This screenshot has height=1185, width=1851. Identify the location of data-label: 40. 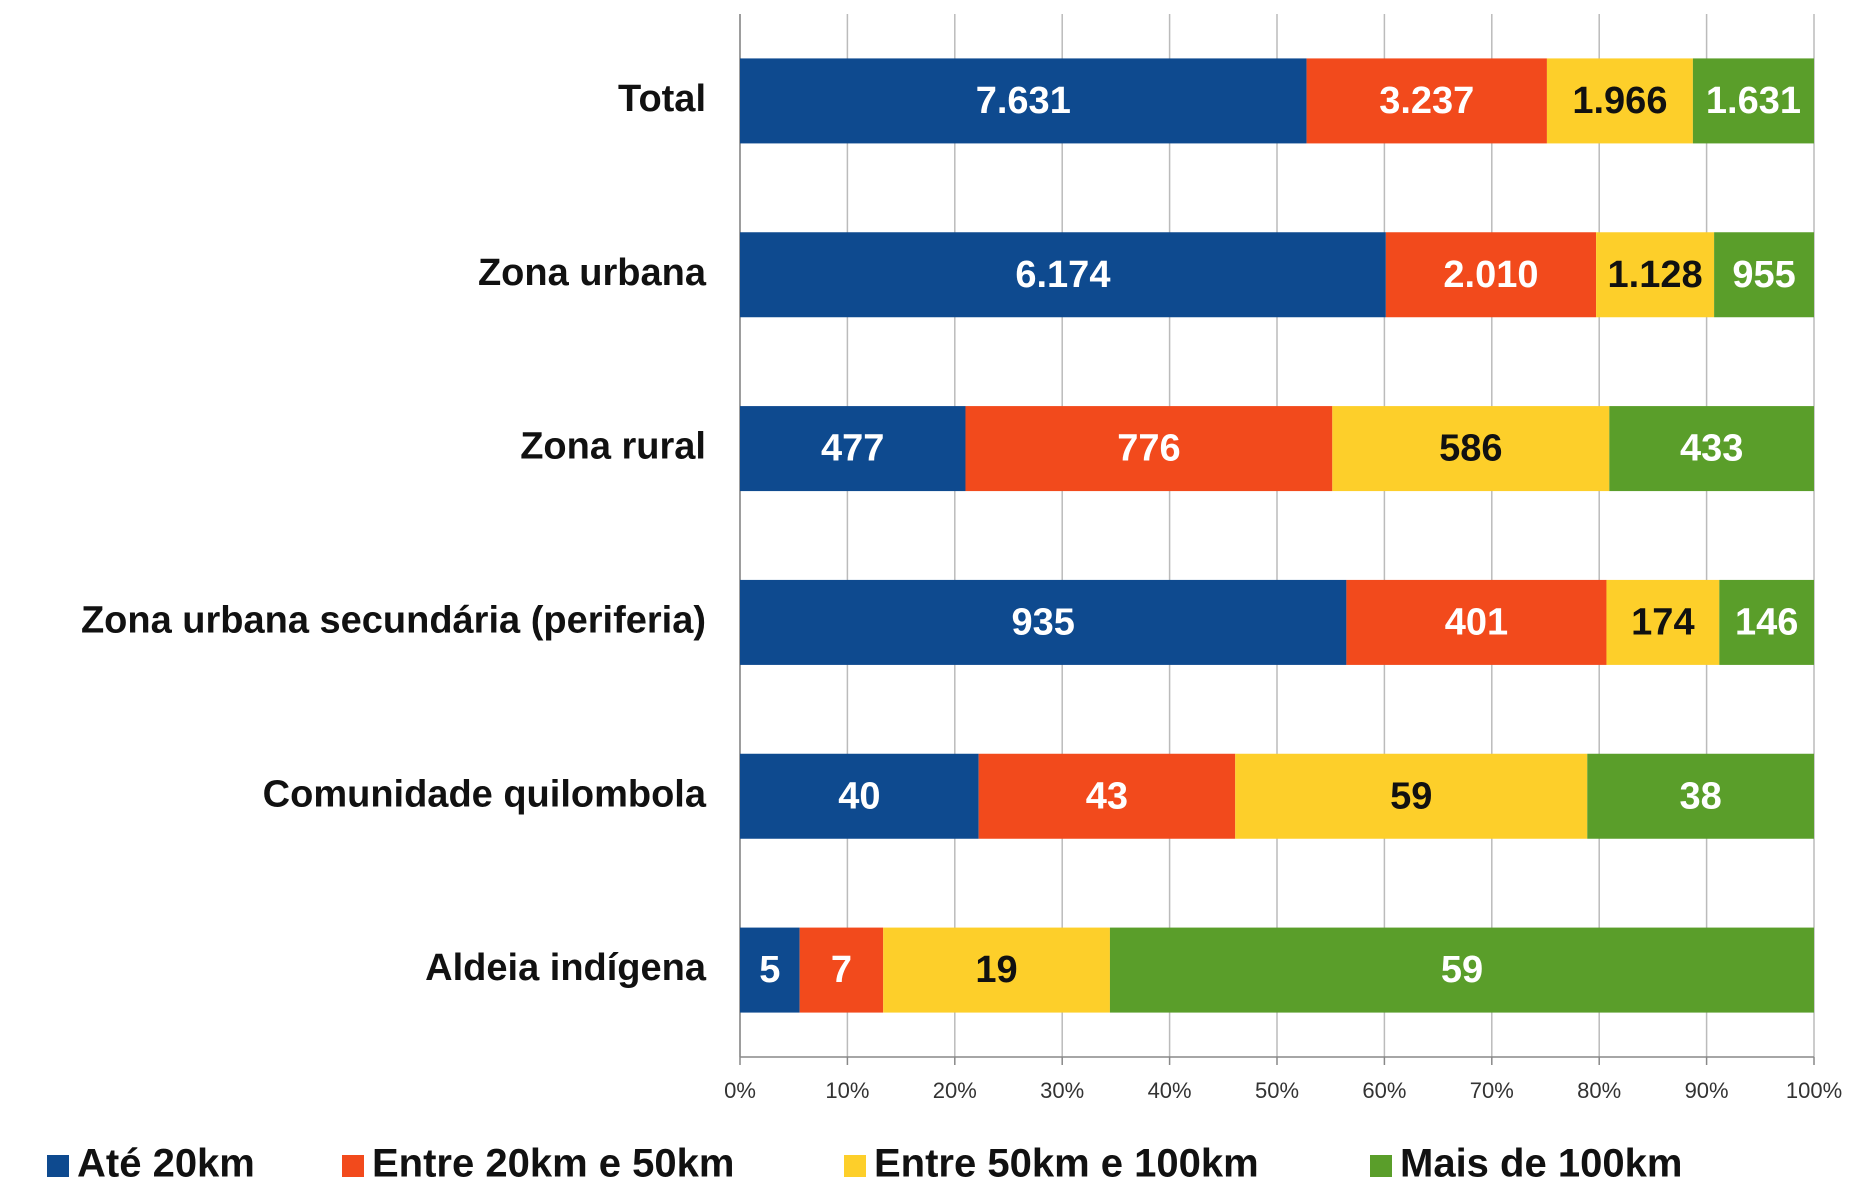
(859, 796).